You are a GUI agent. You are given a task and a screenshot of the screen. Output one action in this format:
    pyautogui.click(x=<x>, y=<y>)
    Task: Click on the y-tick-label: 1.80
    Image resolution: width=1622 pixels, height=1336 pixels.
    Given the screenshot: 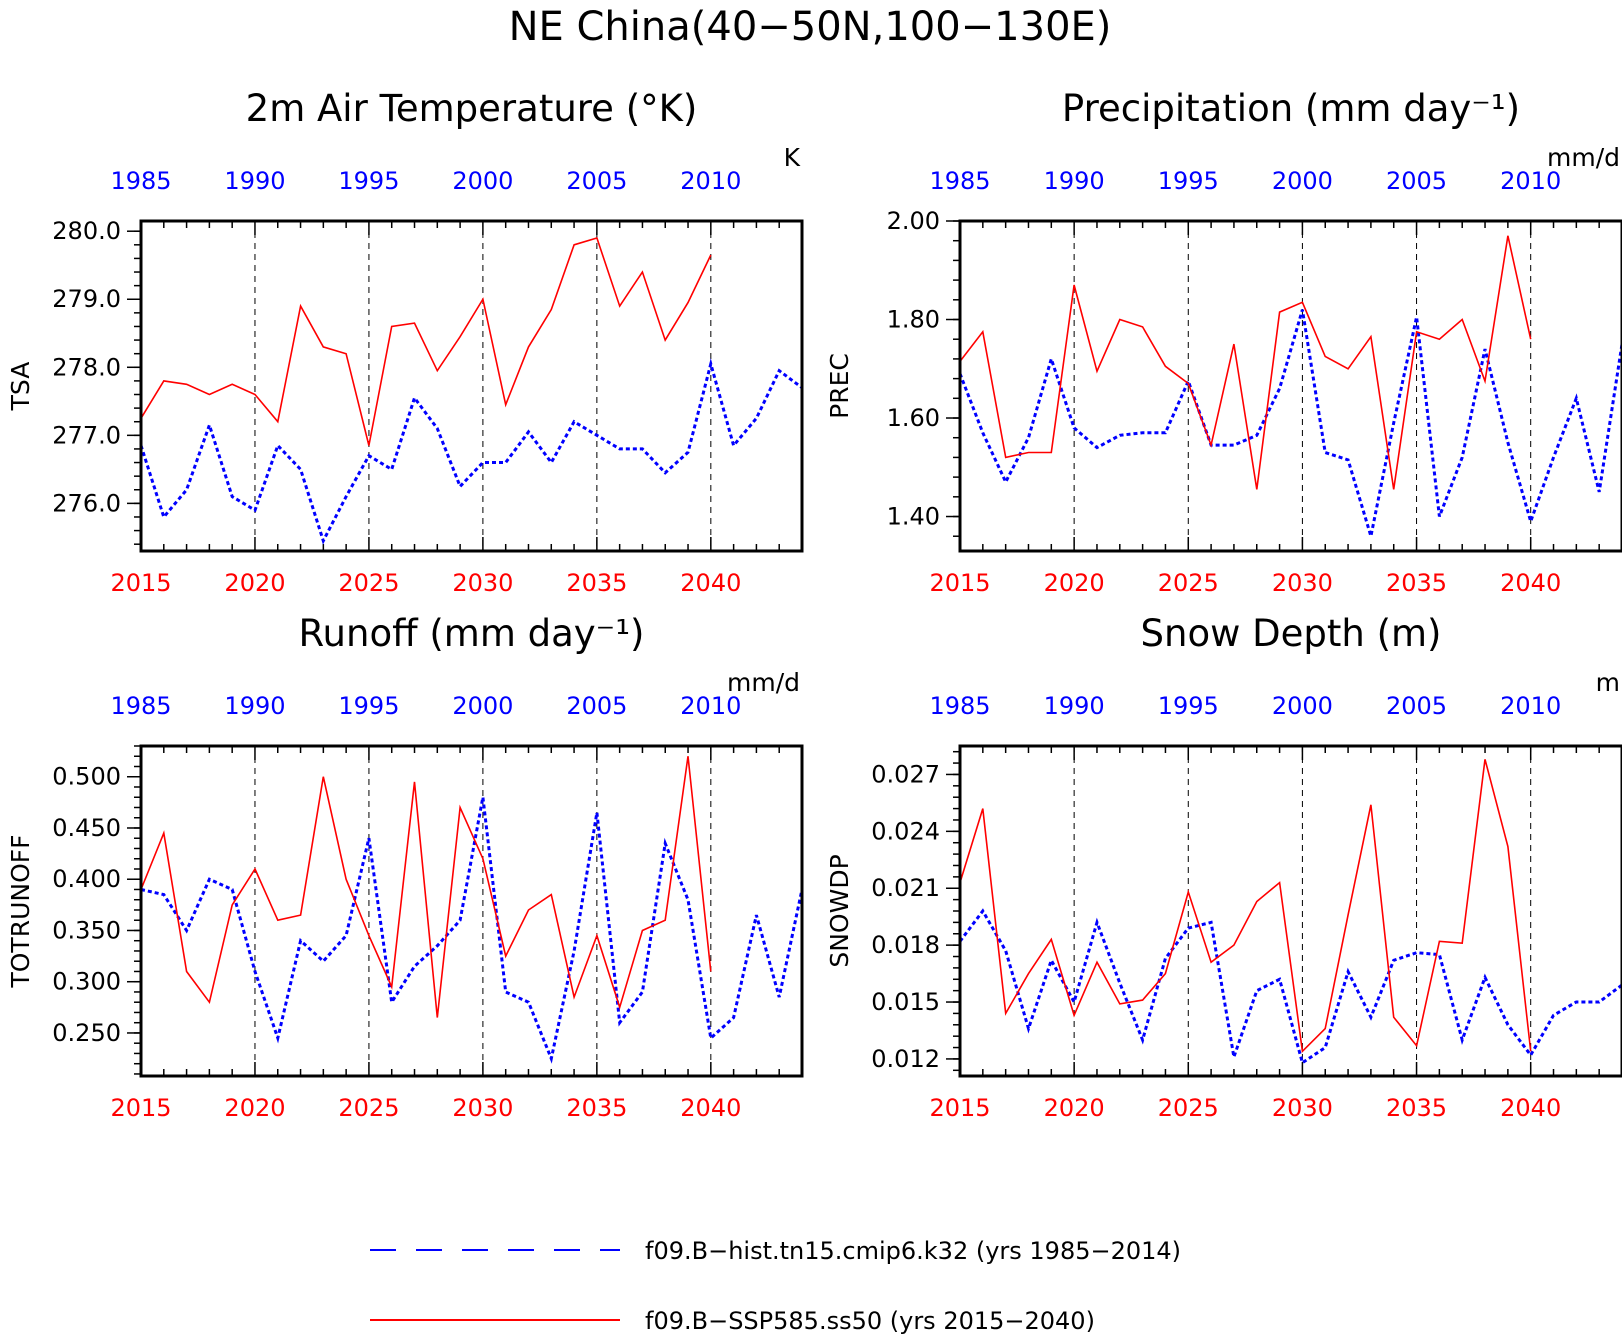 What is the action you would take?
    pyautogui.click(x=913, y=320)
    